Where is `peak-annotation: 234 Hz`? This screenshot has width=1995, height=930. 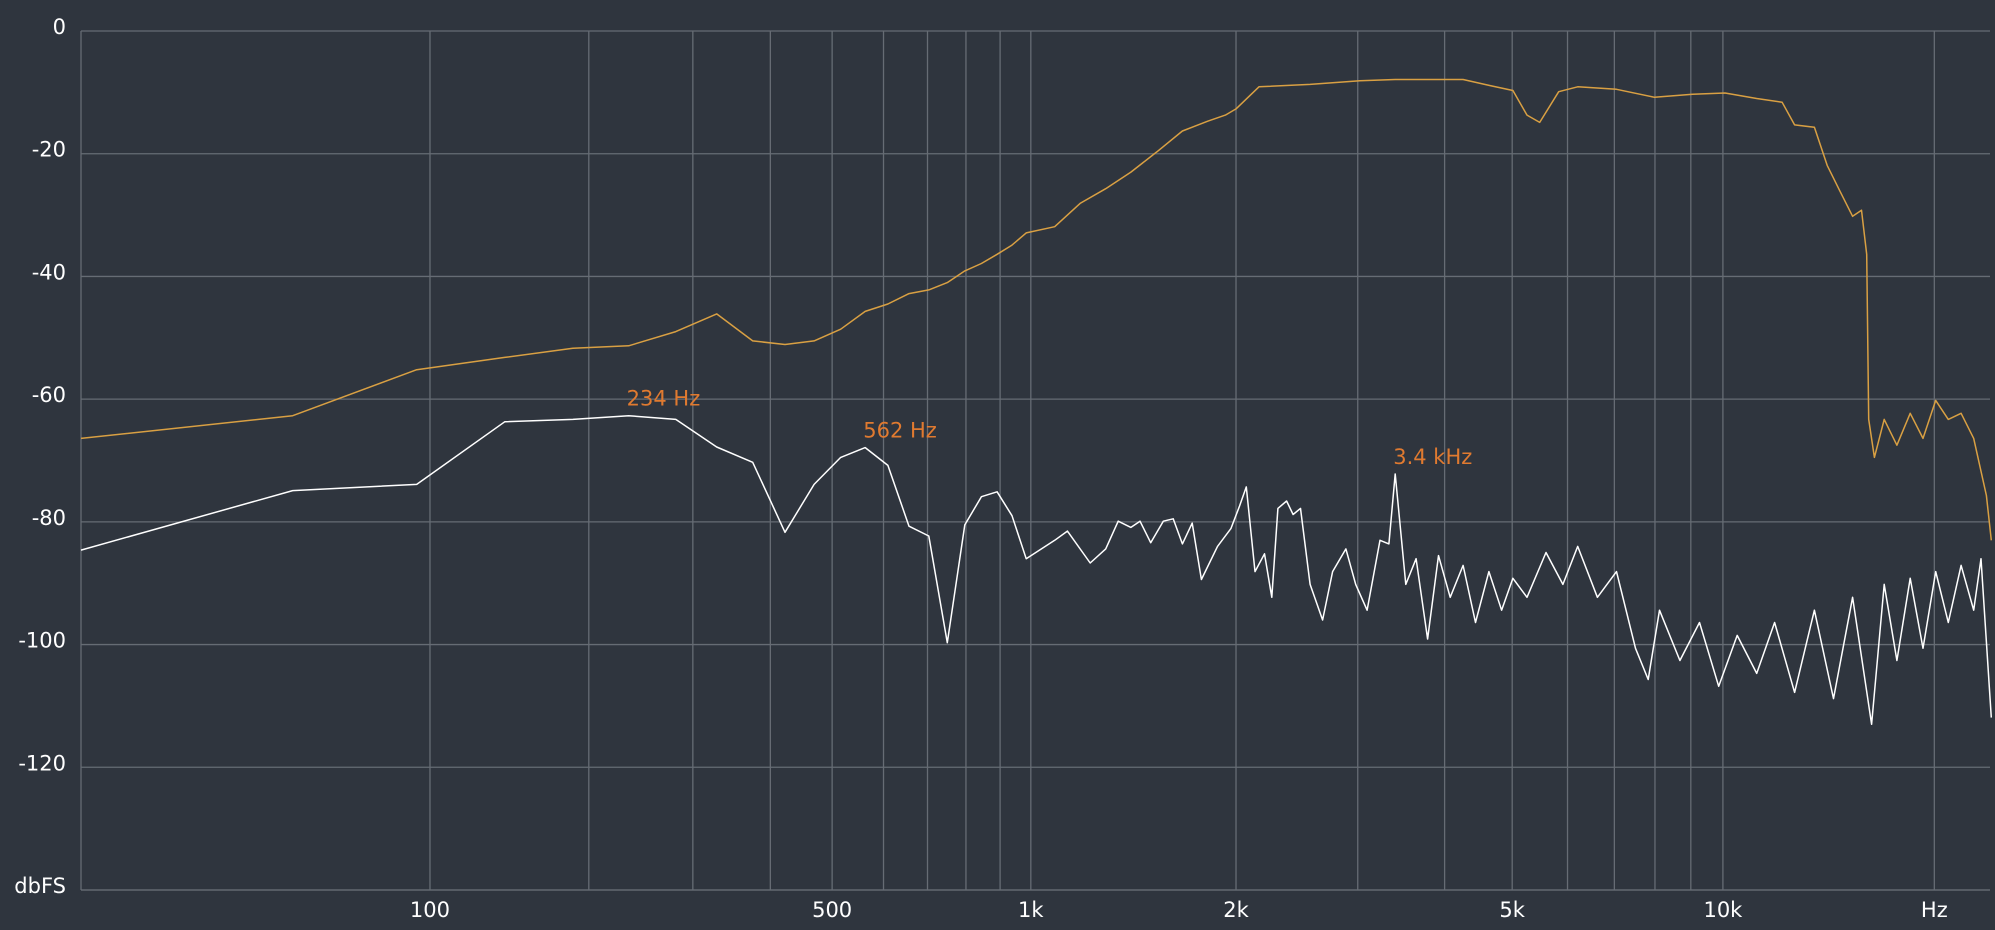 peak-annotation: 234 Hz is located at coordinates (664, 399).